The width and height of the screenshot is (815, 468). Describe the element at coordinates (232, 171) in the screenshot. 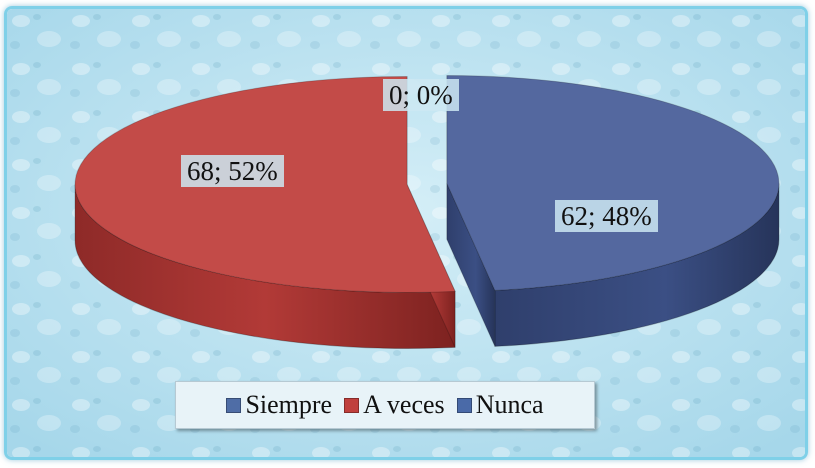

I see `data-label-a-veces: 68; 52%` at that location.